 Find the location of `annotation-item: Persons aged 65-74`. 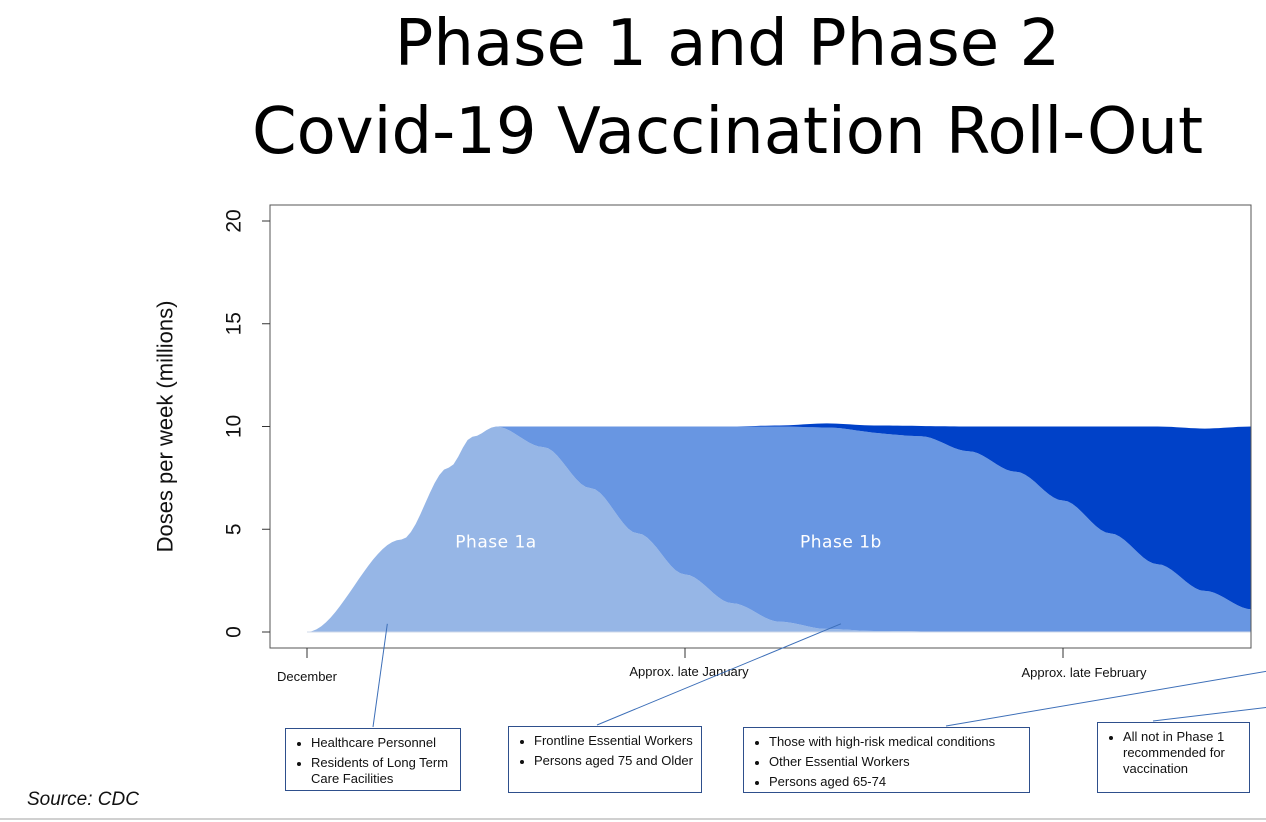

annotation-item: Persons aged 65-74 is located at coordinates (897, 782).